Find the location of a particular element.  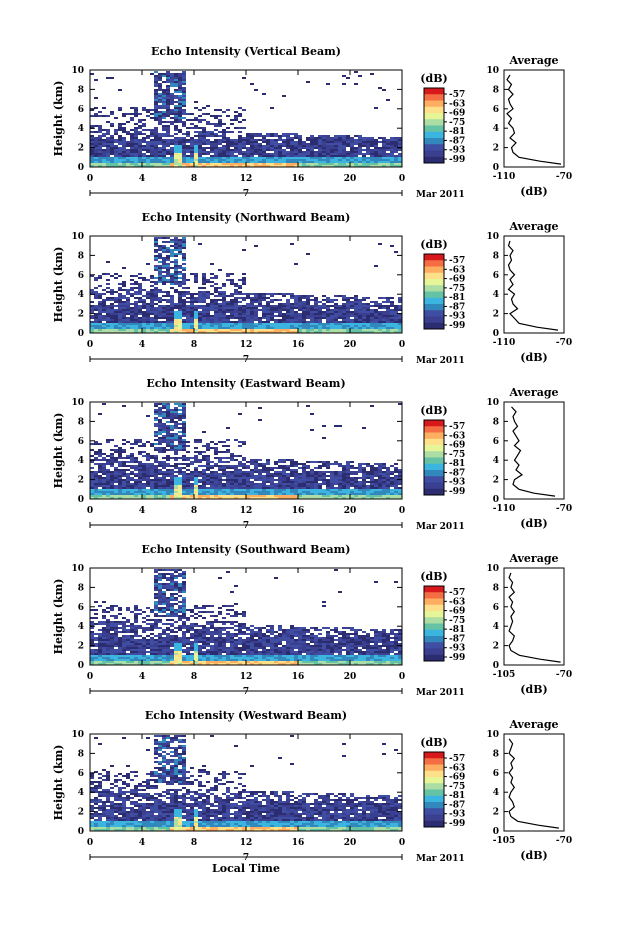

x-tick-label: 8 is located at coordinates (194, 345).